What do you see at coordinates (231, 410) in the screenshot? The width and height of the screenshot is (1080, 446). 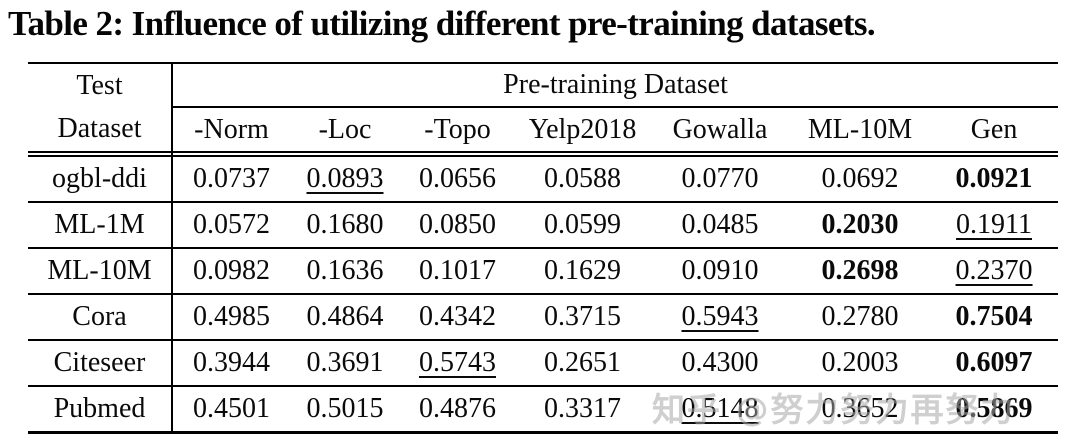 I see `table-cell: 0.4501` at bounding box center [231, 410].